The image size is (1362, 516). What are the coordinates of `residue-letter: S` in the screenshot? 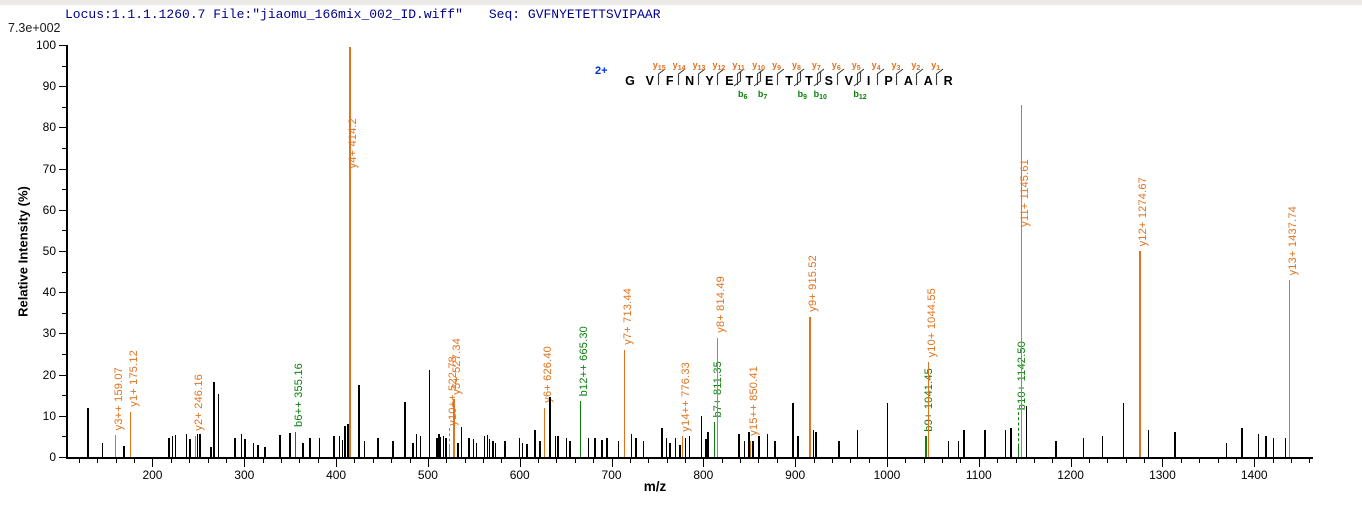 It's located at (829, 81).